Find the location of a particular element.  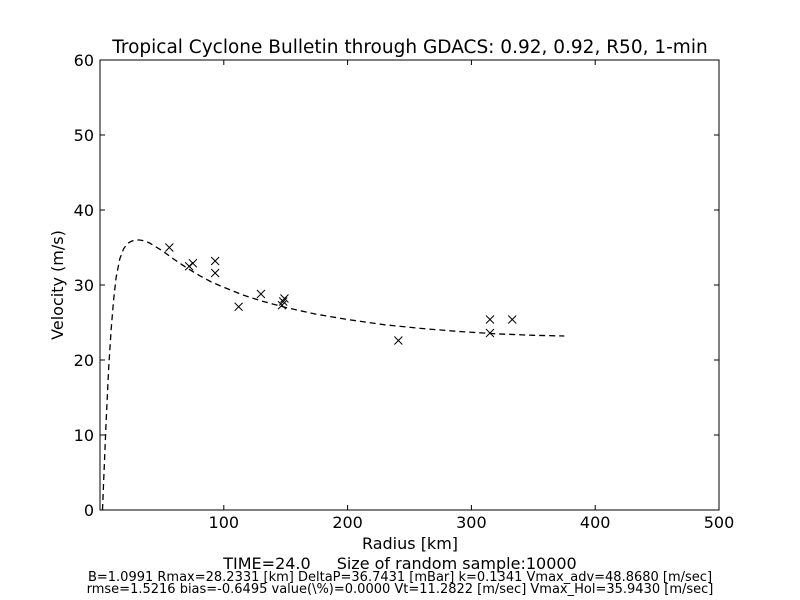

time-text: TIME=24.0 is located at coordinates (267, 563).